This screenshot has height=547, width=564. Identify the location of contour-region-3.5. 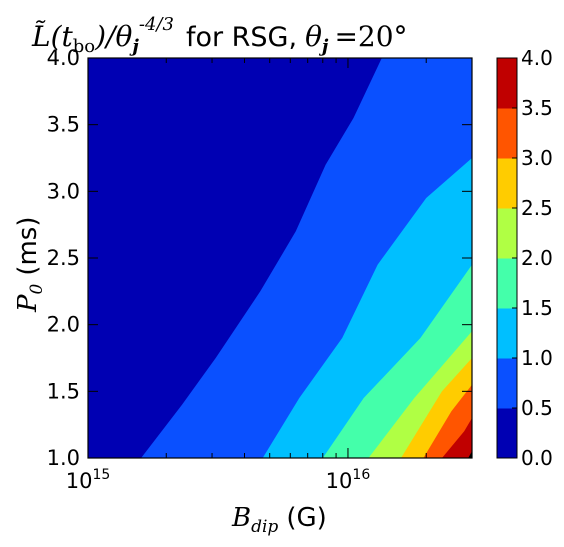
(457, 438).